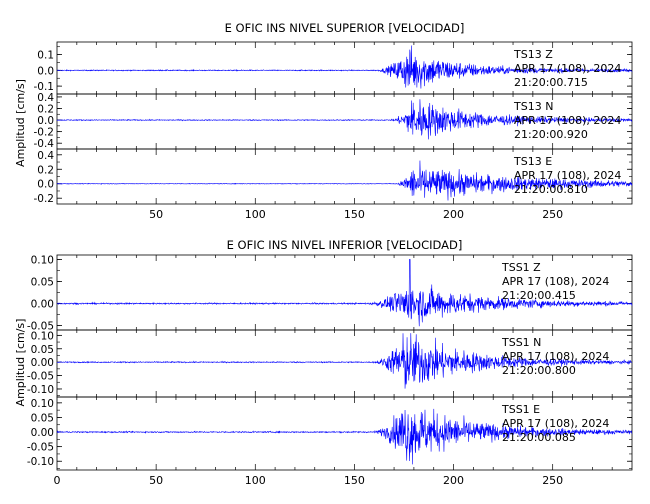 The image size is (650, 504). I want to click on station-label: TS13 E, so click(532, 161).